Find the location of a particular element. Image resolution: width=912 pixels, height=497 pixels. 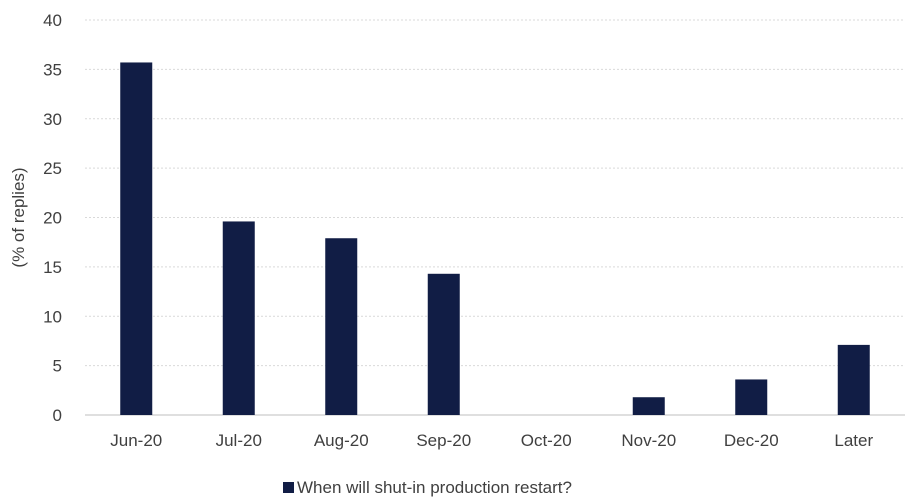

x-tick-label: Aug-20 is located at coordinates (341, 440).